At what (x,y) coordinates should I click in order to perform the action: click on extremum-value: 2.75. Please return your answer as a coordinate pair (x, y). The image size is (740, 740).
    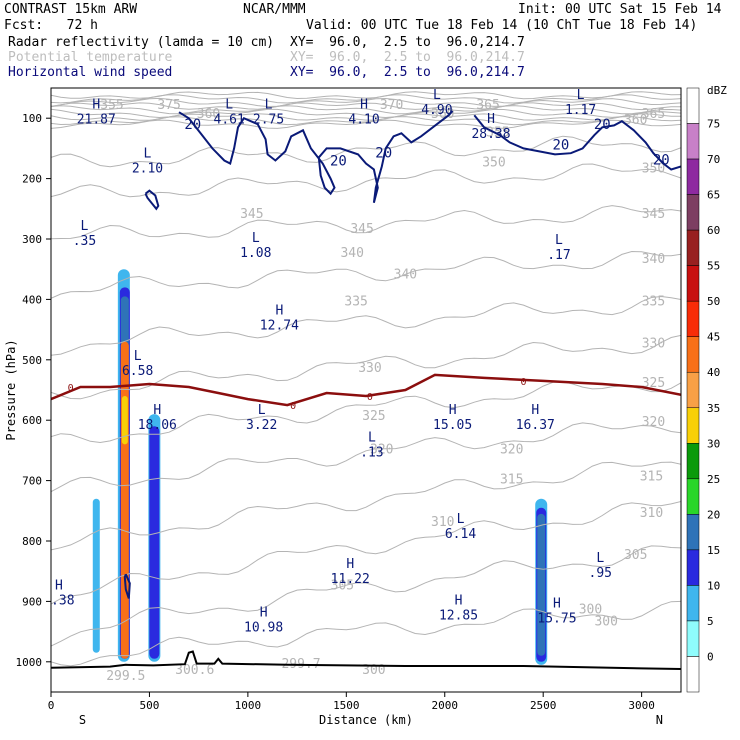
    Looking at the image, I should click on (268, 120).